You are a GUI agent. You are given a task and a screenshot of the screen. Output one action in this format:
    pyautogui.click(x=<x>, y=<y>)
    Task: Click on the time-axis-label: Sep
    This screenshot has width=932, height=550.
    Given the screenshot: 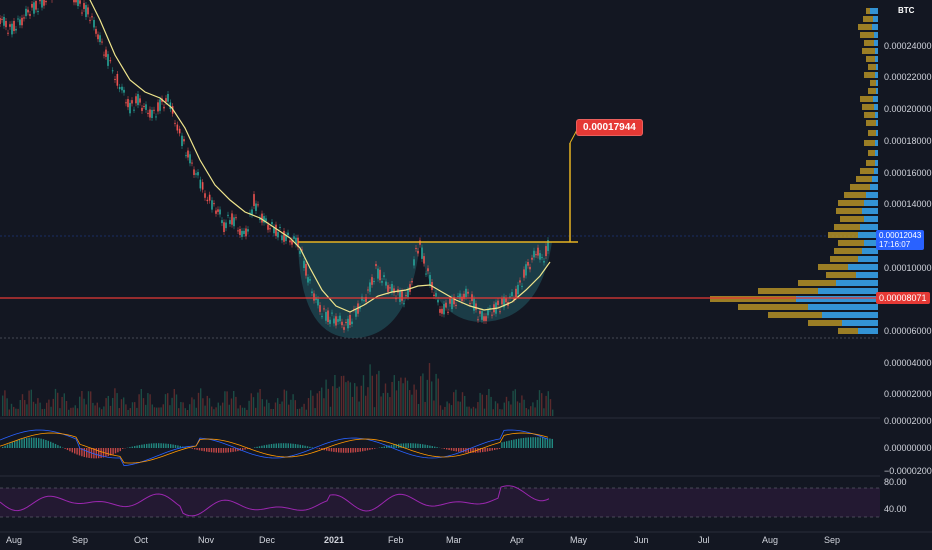 What is the action you would take?
    pyautogui.click(x=832, y=540)
    